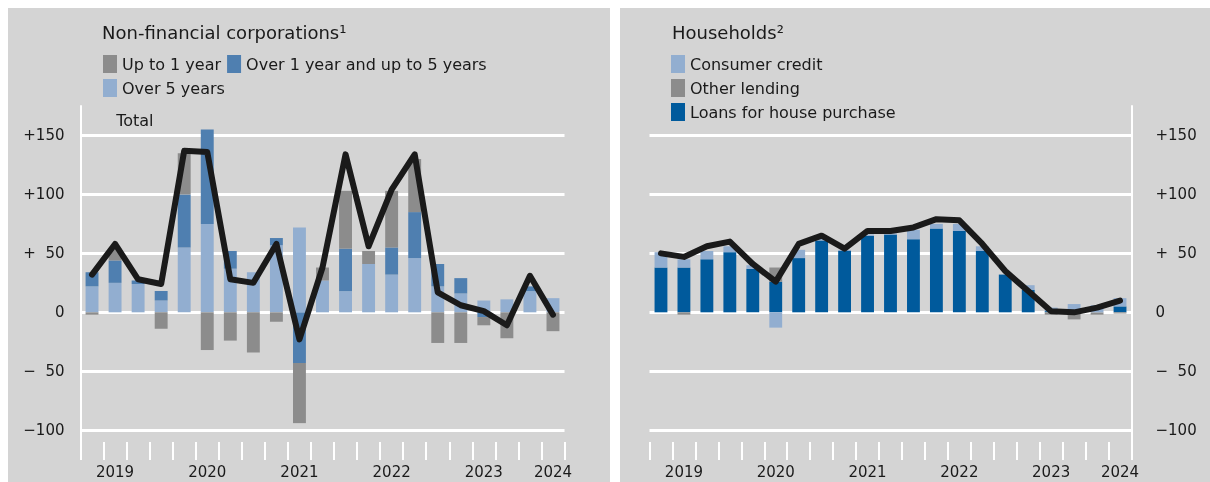  I want to click on chart-title: Non-financial corporations¹, so click(224, 32).